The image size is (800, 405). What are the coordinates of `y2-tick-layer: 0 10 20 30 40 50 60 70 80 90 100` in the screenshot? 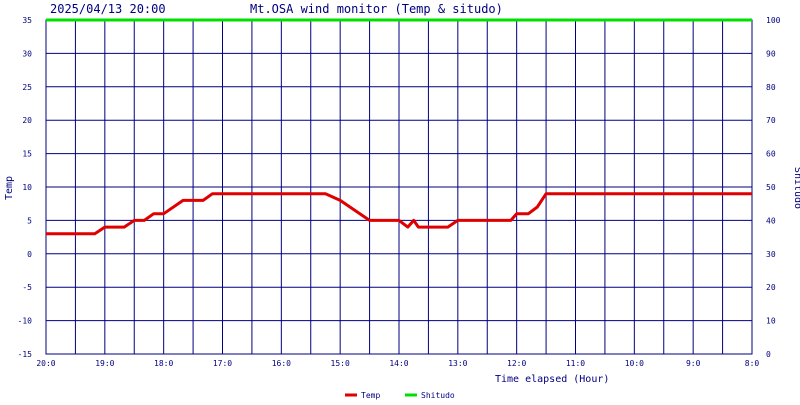 It's located at (773, 187).